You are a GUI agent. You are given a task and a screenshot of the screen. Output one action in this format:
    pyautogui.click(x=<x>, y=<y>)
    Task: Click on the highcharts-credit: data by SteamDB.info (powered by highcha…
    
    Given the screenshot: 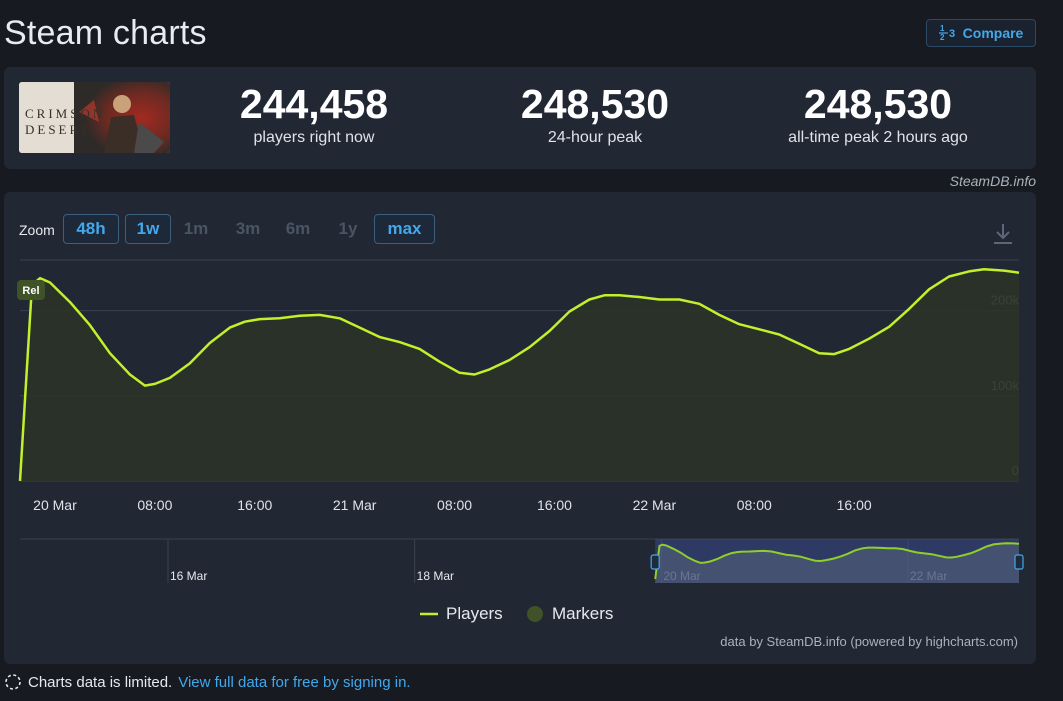 What is the action you would take?
    pyautogui.click(x=869, y=641)
    